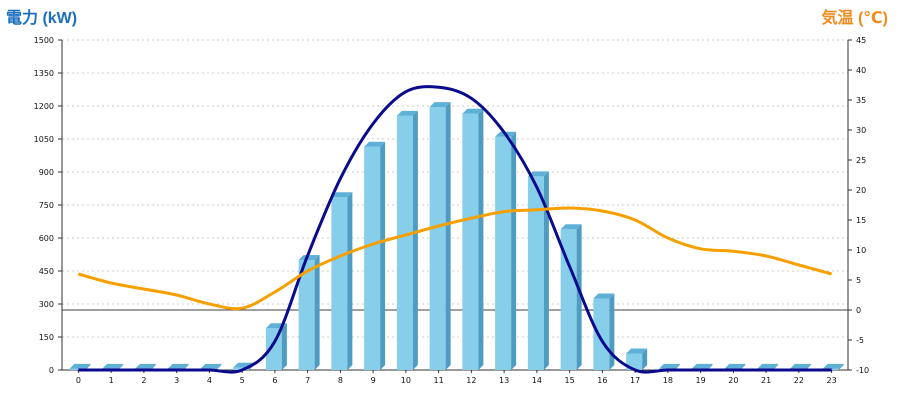  I want to click on left-tick-label: 600, so click(46, 238).